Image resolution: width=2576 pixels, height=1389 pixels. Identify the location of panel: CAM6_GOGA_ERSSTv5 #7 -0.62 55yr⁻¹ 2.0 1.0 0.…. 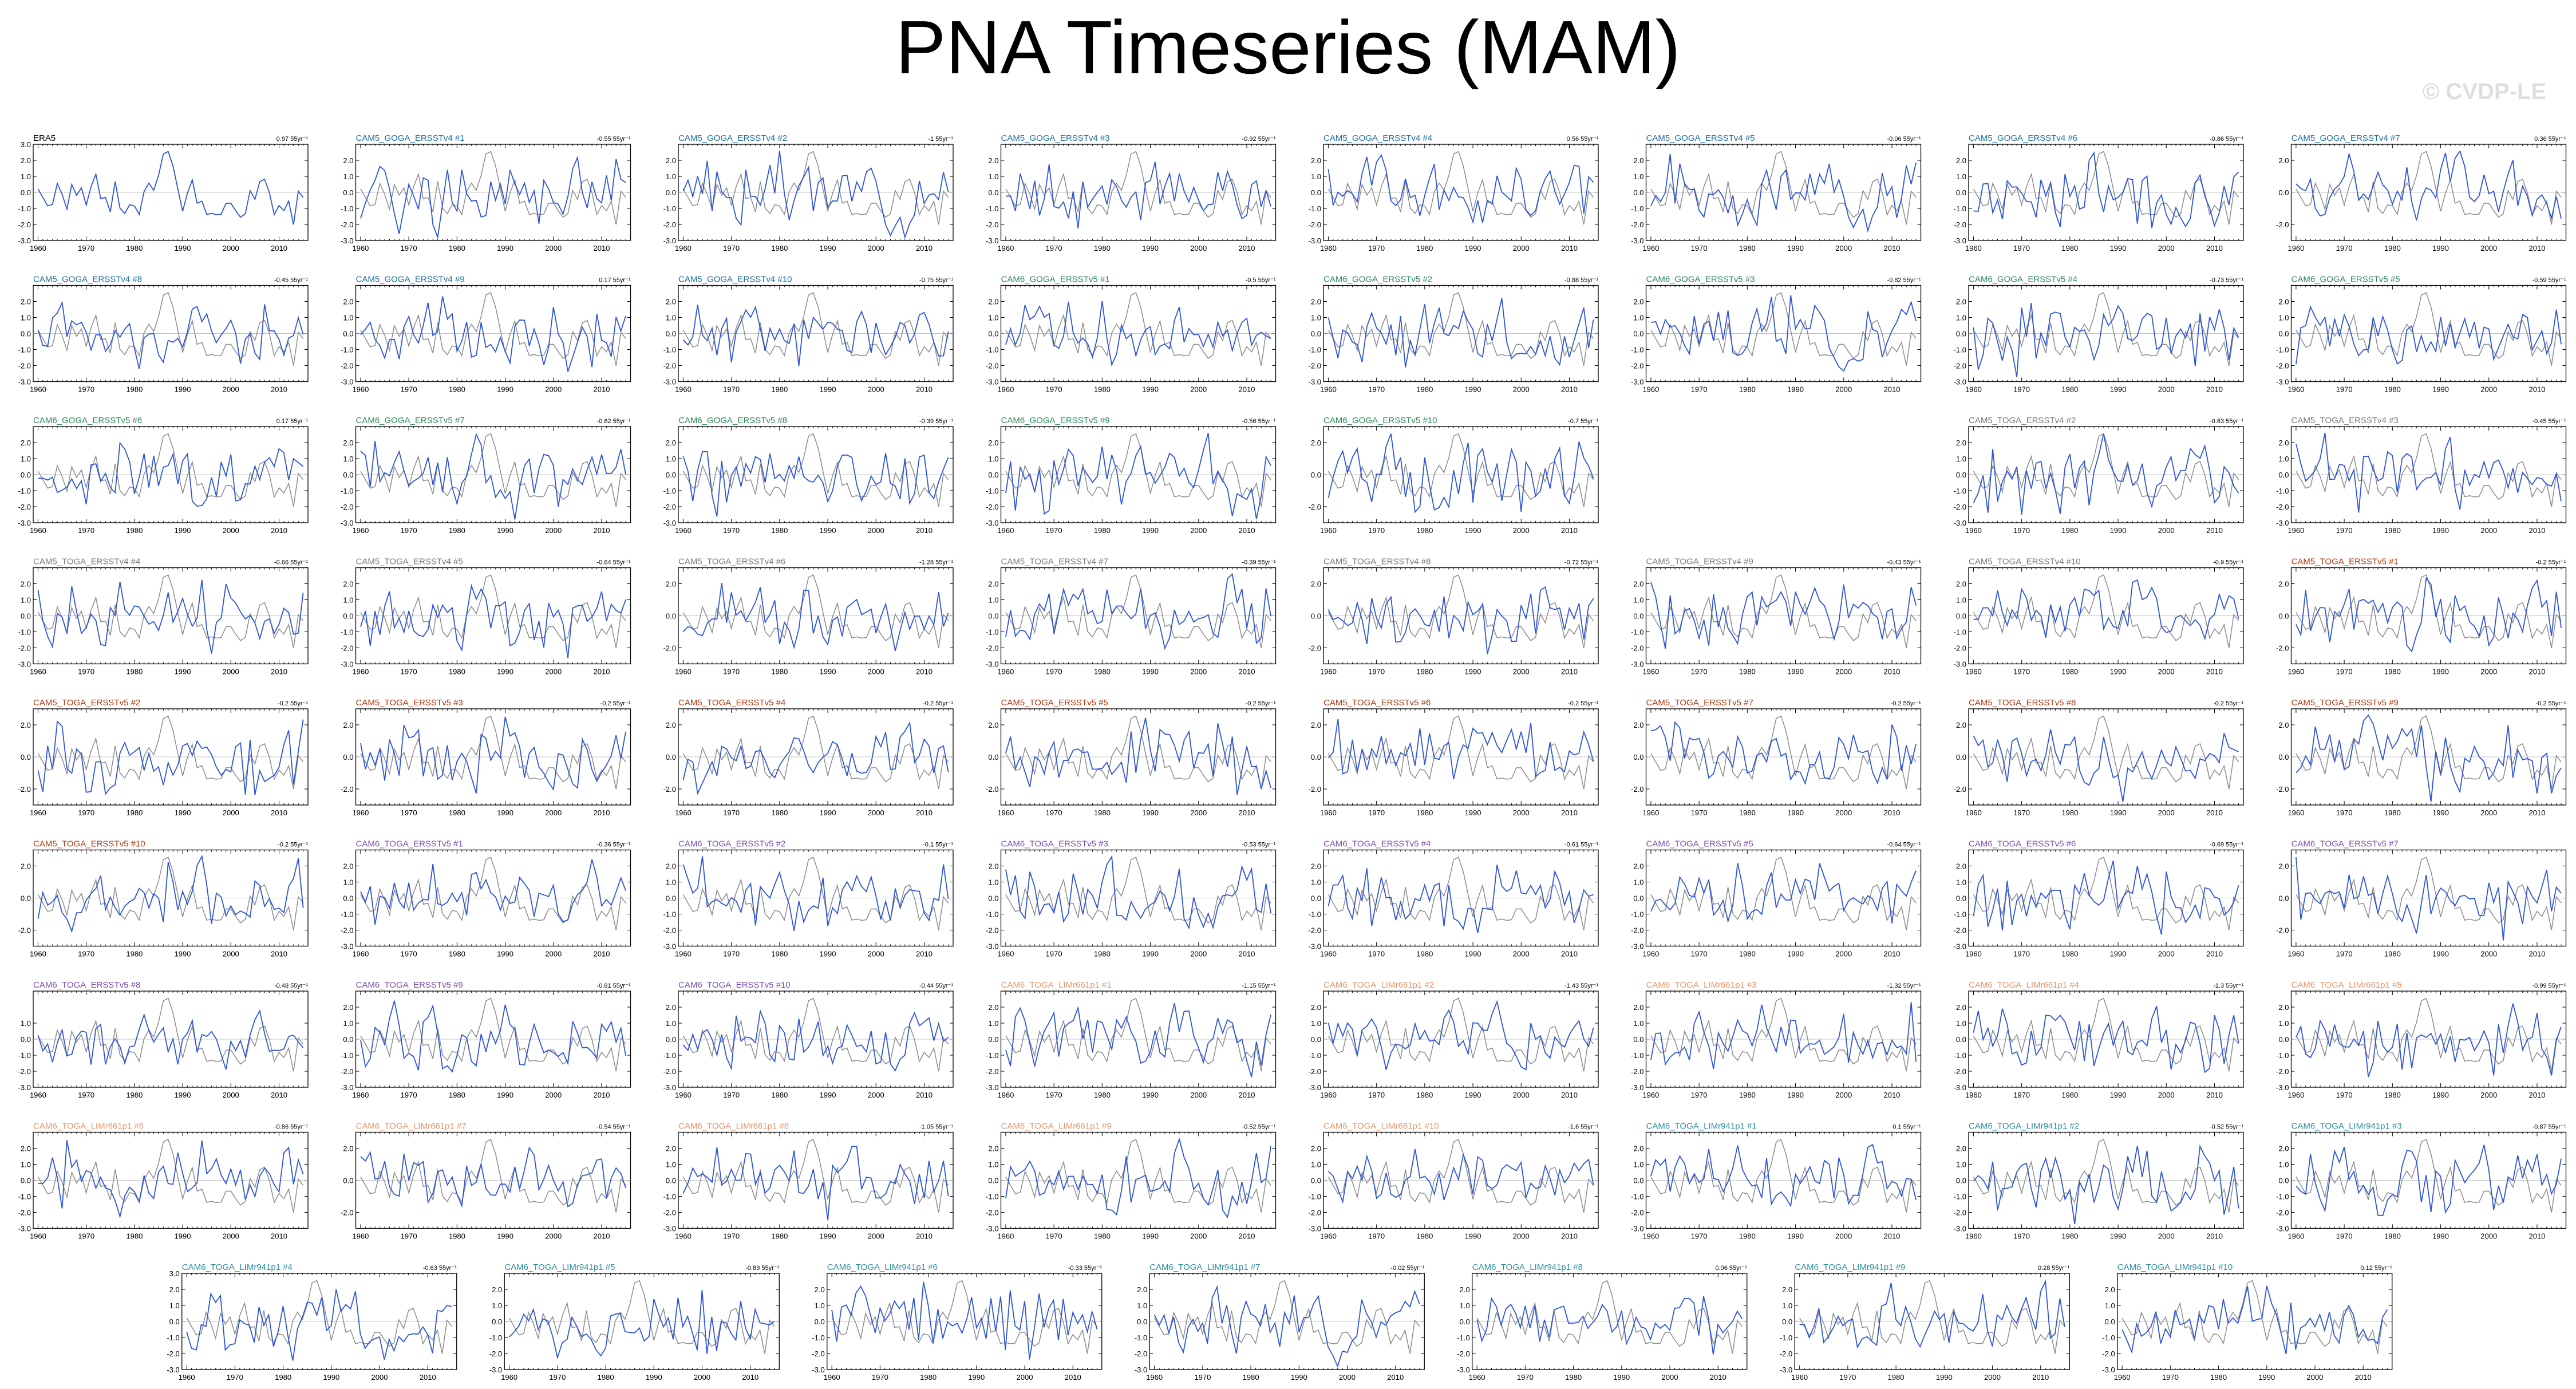
(486, 476).